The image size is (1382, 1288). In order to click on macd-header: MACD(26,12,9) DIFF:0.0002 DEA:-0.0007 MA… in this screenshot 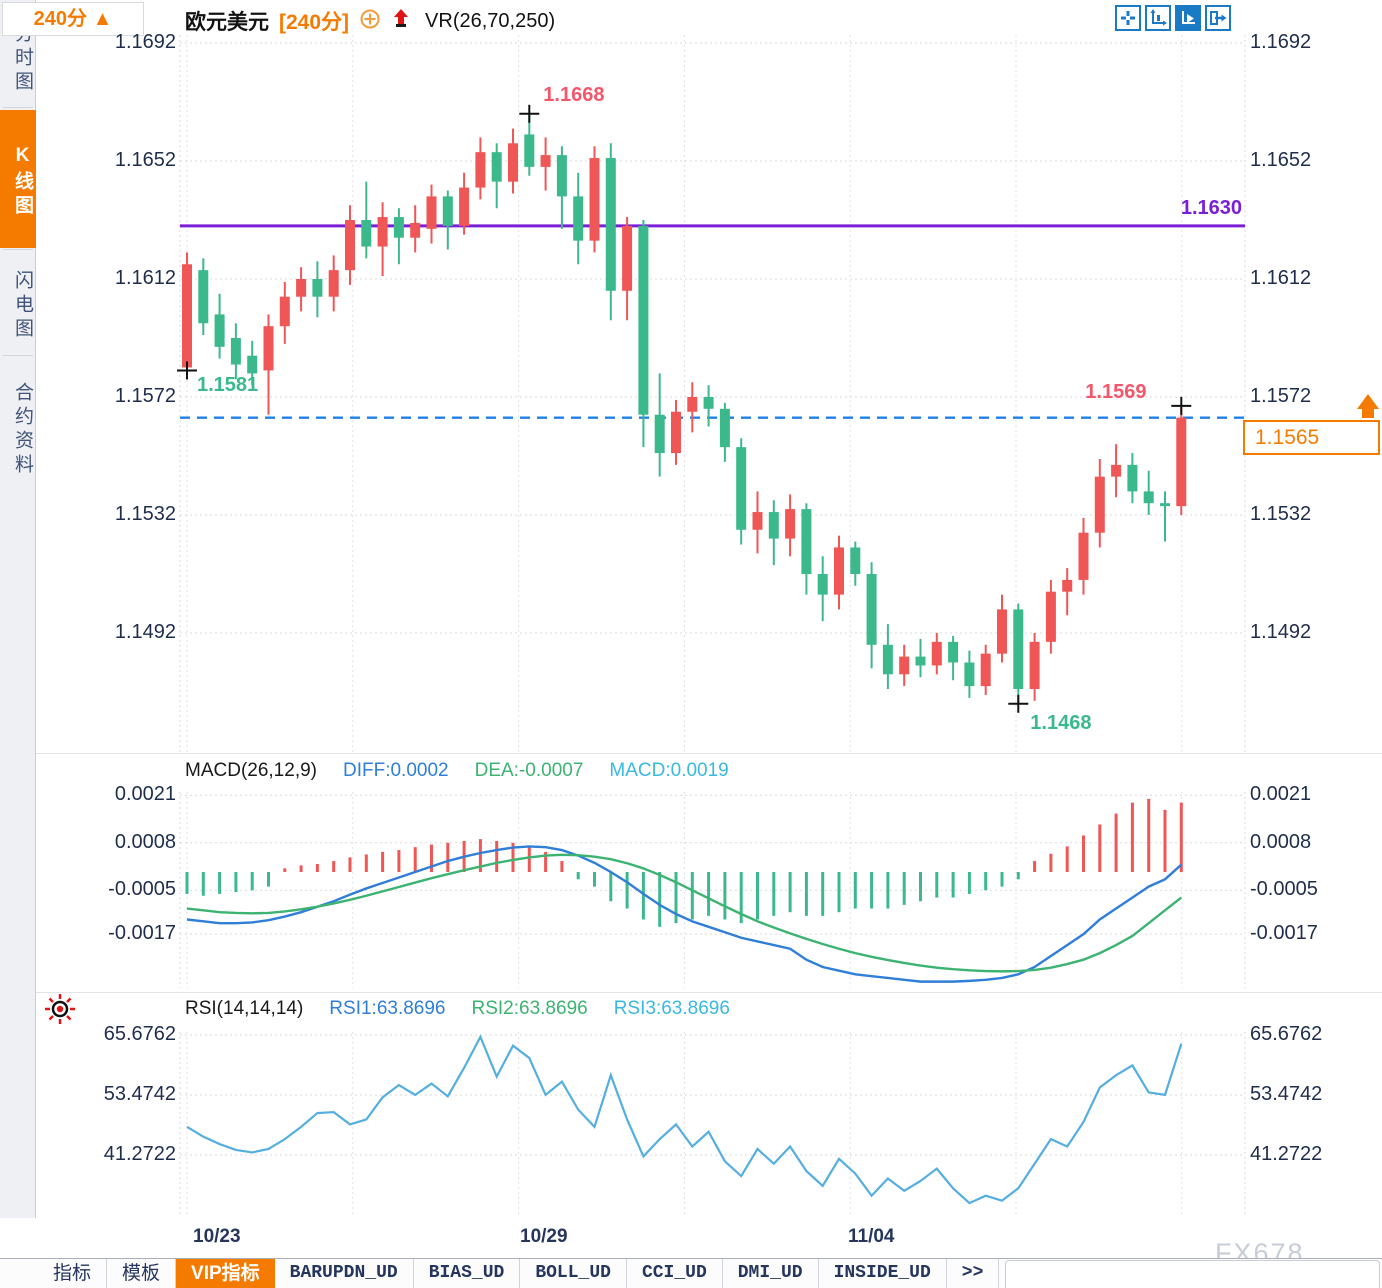, I will do `click(457, 771)`.